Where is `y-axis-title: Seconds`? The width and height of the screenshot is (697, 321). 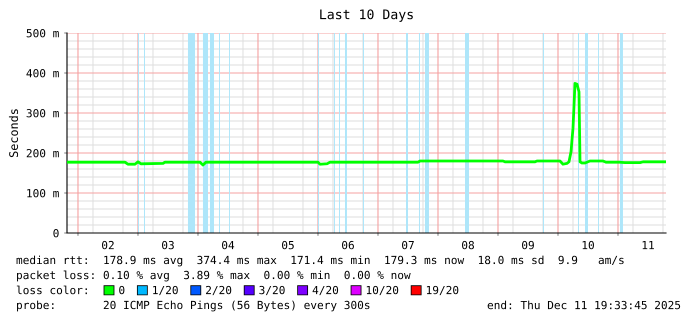
y-axis-title: Seconds is located at coordinates (13, 133).